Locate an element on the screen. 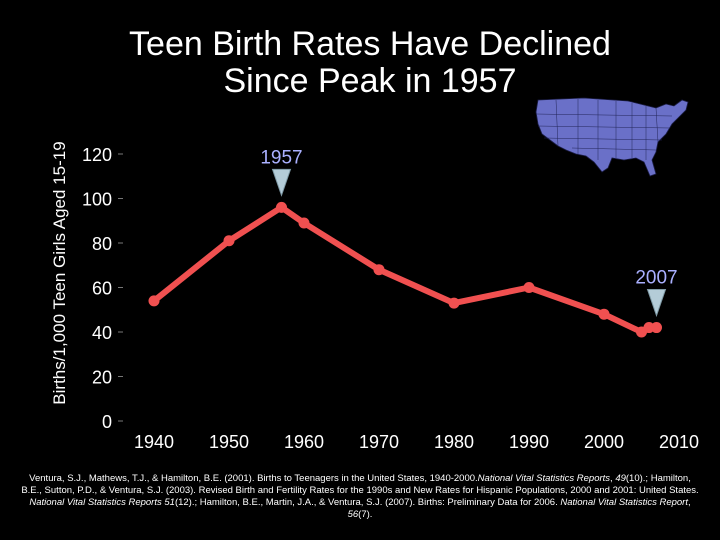  title-line-1: Teen Birth Rates Have Declined is located at coordinates (370, 44).